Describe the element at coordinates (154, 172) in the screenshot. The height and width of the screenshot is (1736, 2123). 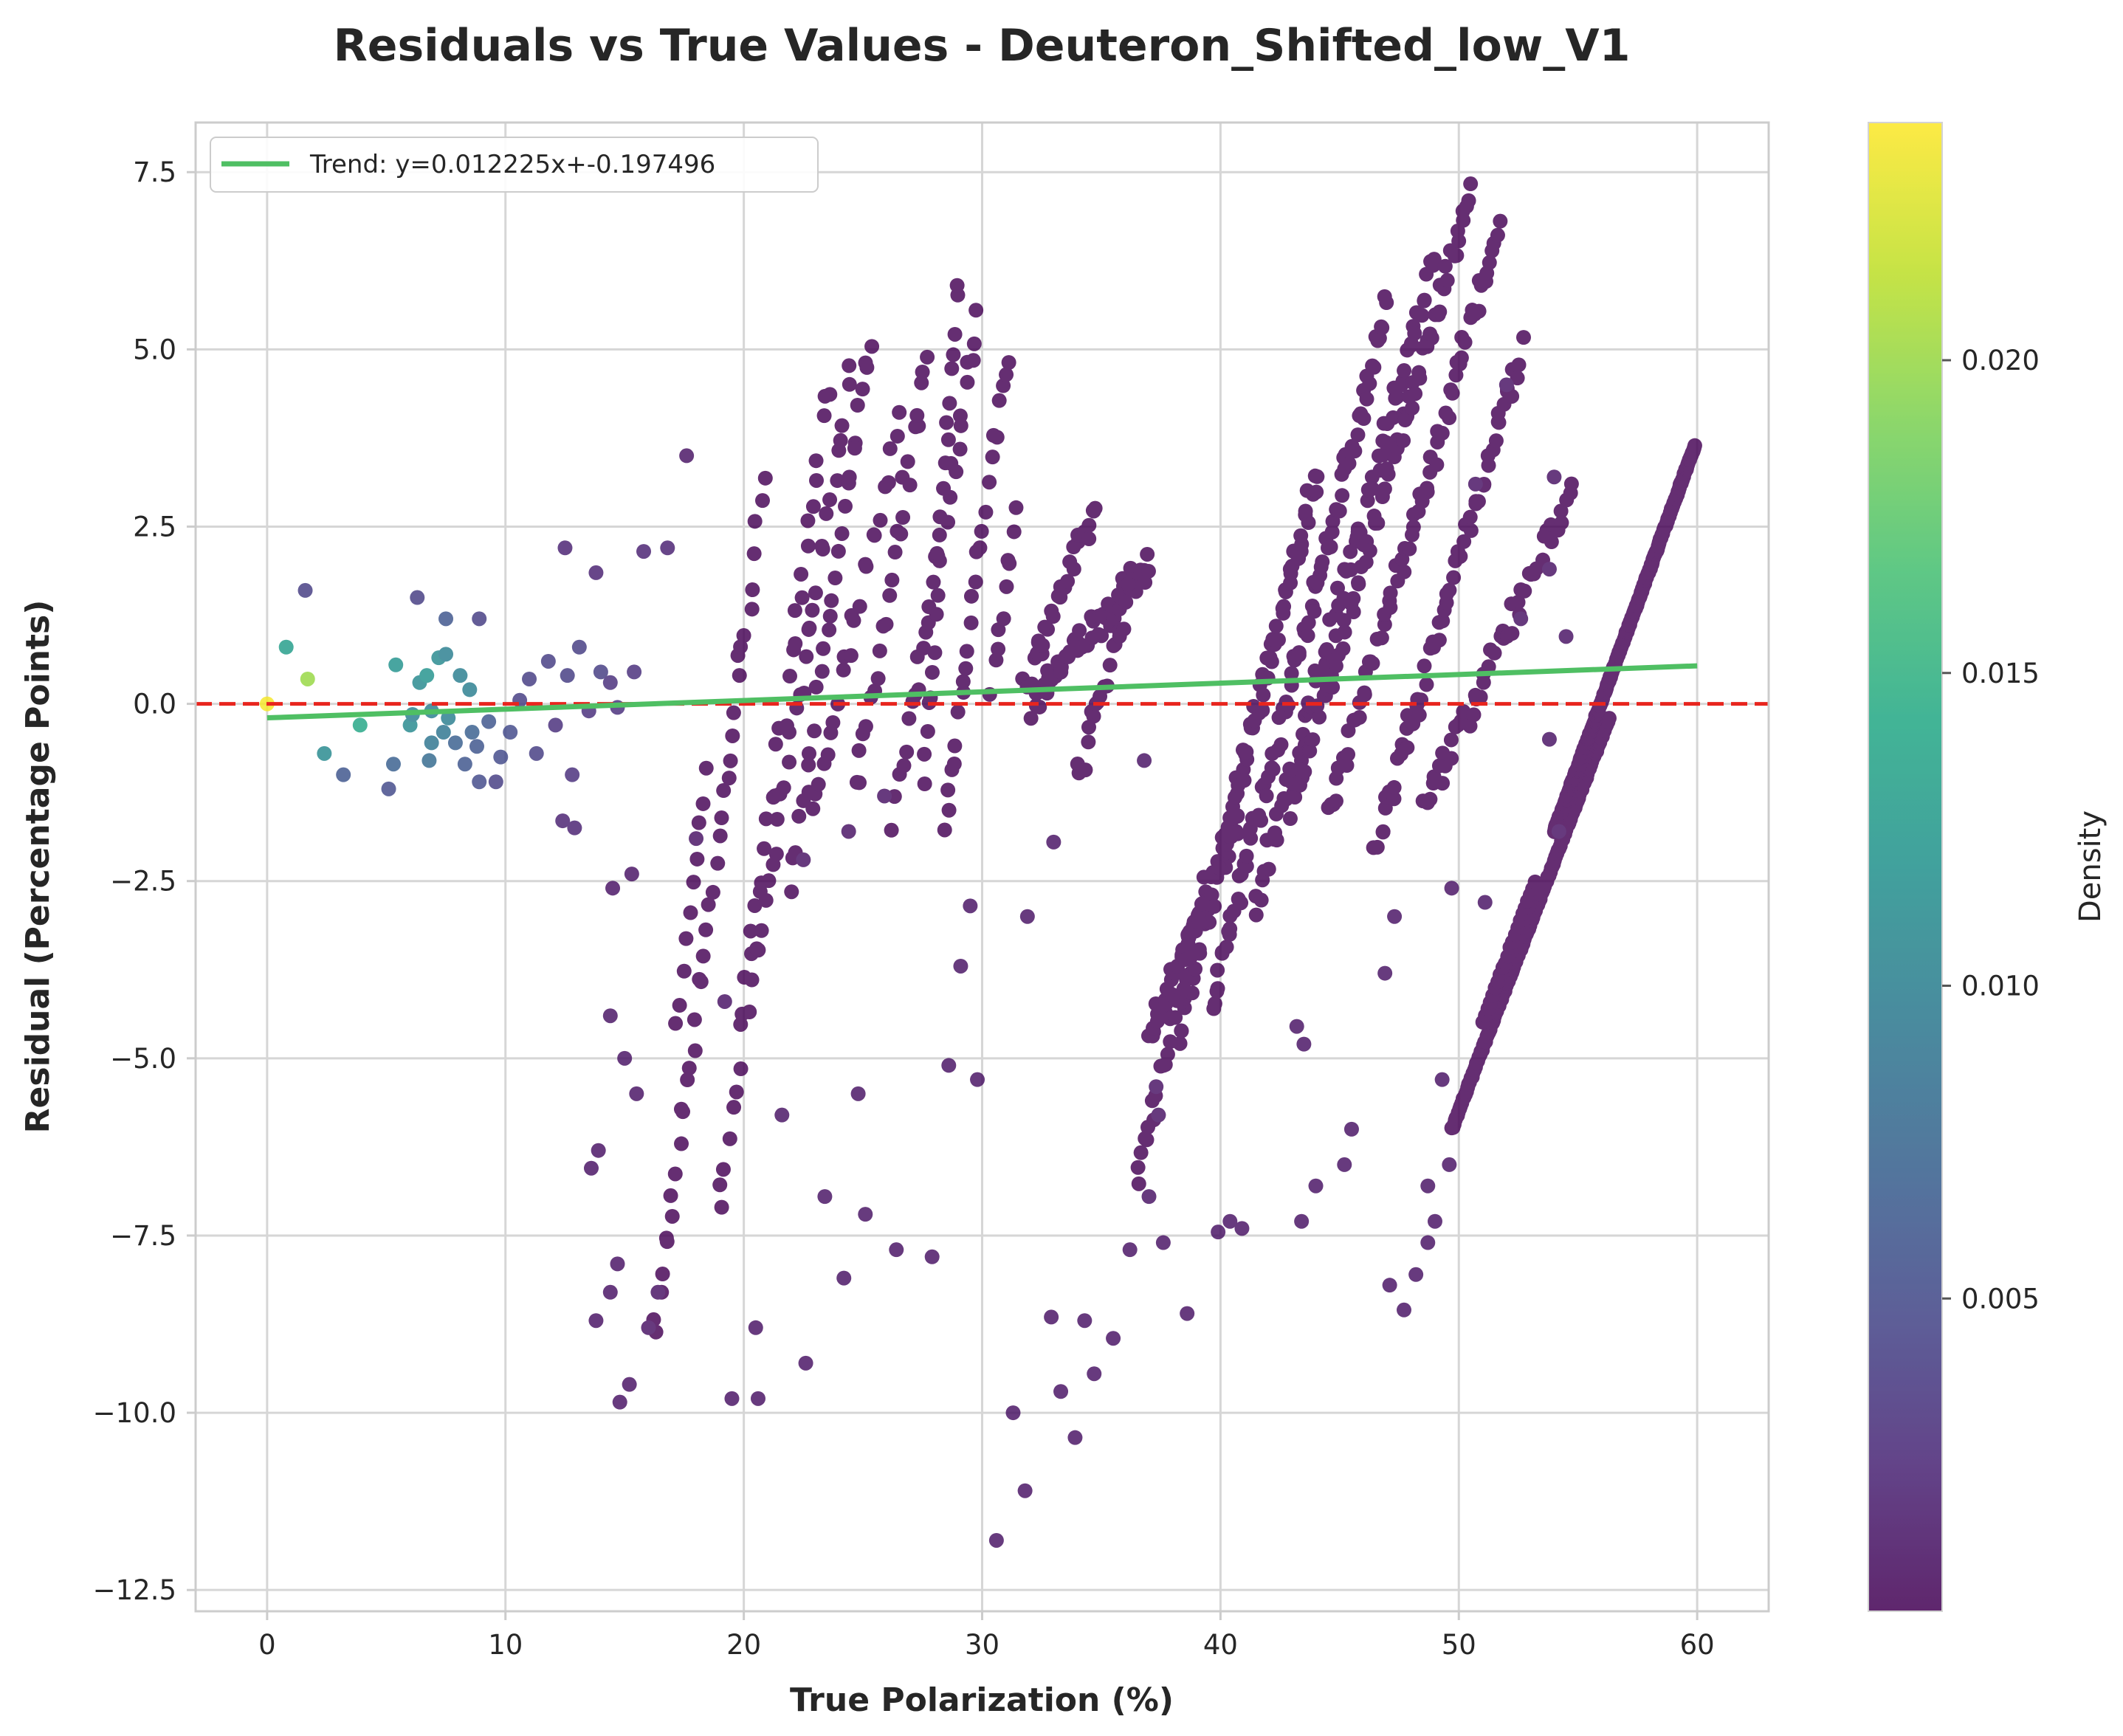
I see `y-tick-label: 7.5` at that location.